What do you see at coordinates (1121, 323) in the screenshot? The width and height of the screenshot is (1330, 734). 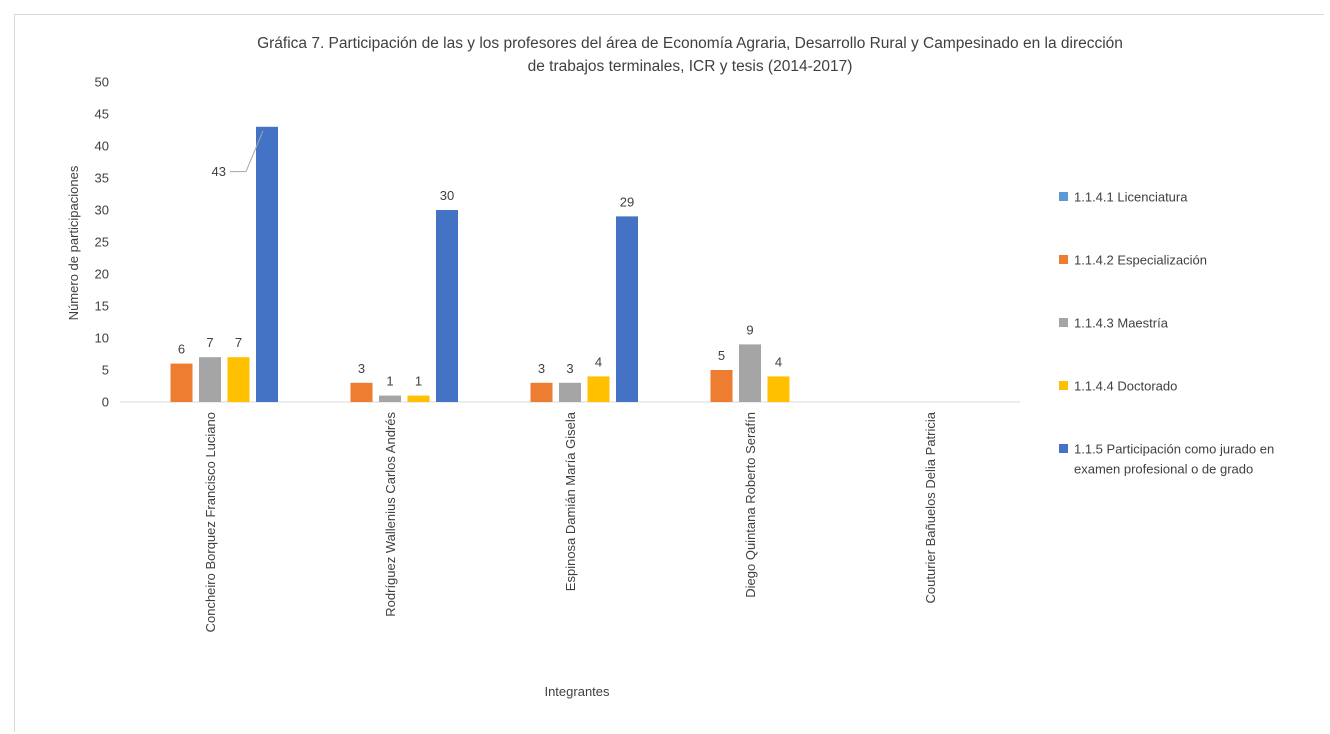 I see `legend-label: 1.1.4.3 Maestría` at bounding box center [1121, 323].